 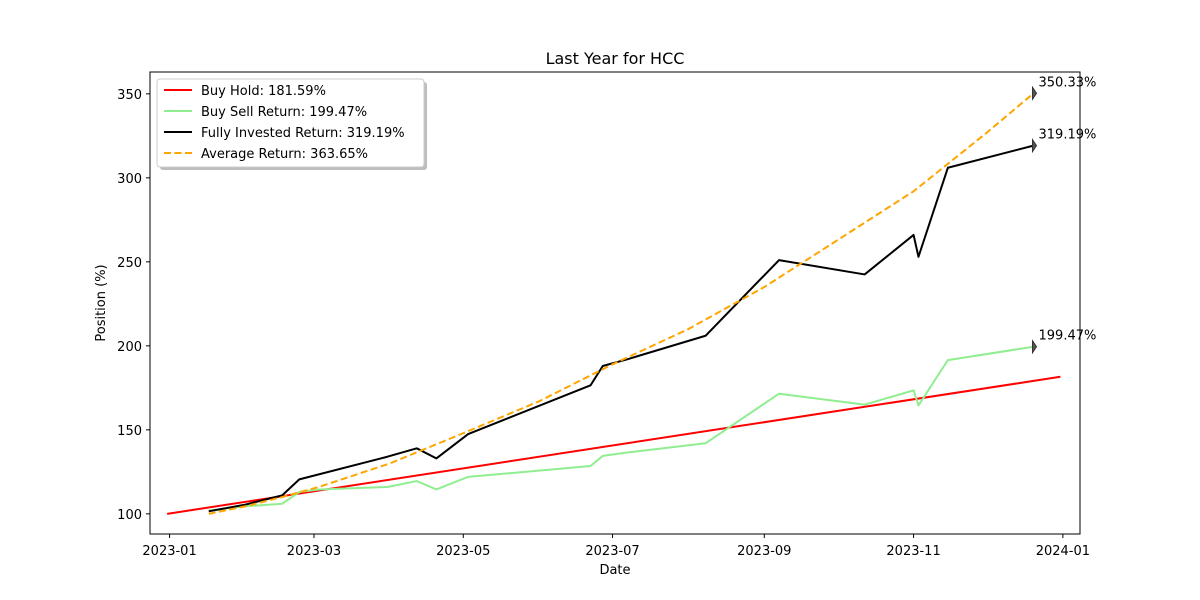 I want to click on annotation-label: 199.47%, so click(x=1068, y=336).